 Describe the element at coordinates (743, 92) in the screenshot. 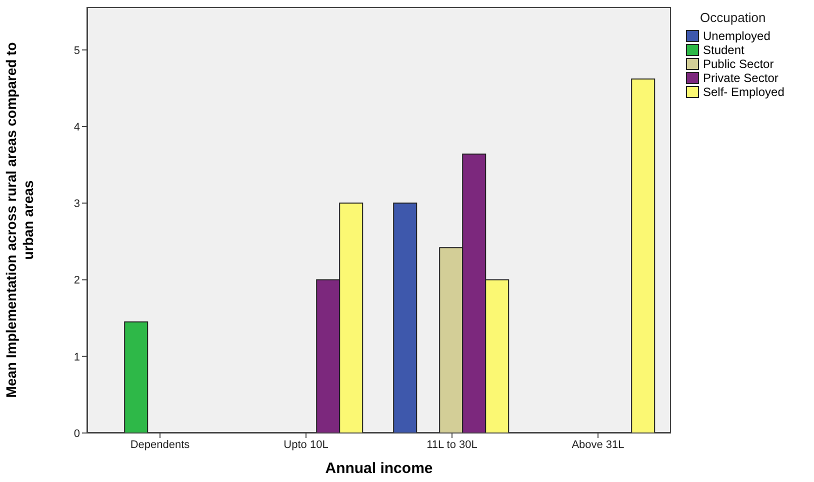

I see `legend-label: Self- Employed` at that location.